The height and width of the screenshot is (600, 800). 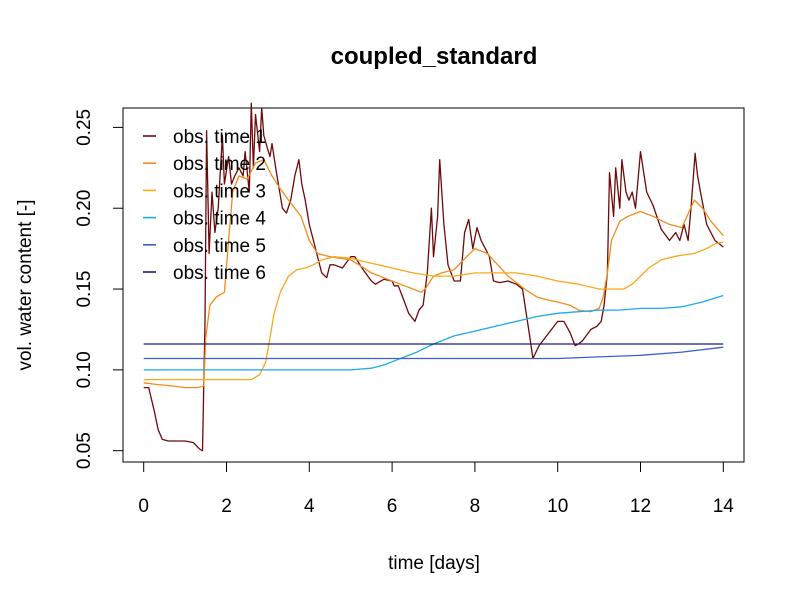 I want to click on x-tick-label: 0, so click(x=143, y=506).